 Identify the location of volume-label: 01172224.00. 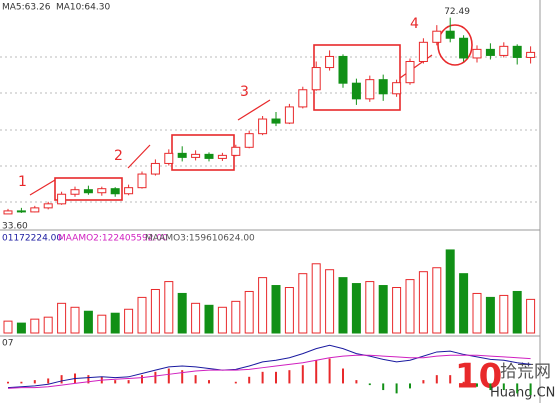
(32, 239).